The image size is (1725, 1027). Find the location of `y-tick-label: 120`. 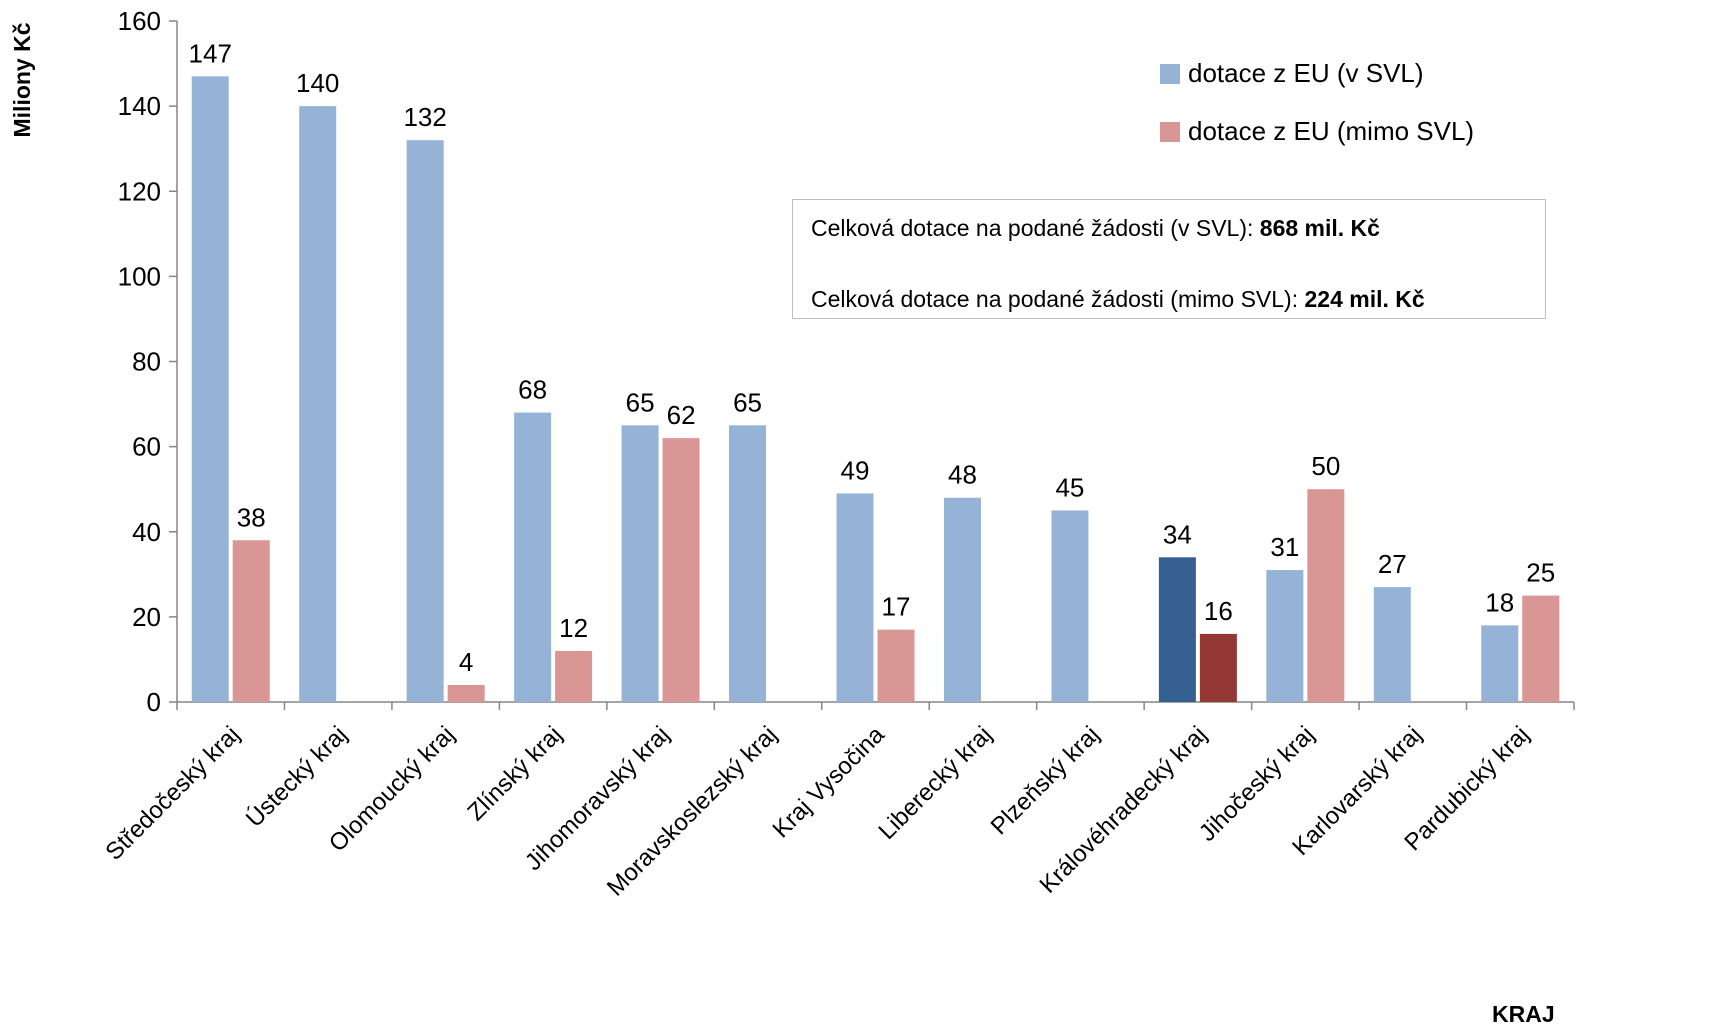

y-tick-label: 120 is located at coordinates (139, 191).